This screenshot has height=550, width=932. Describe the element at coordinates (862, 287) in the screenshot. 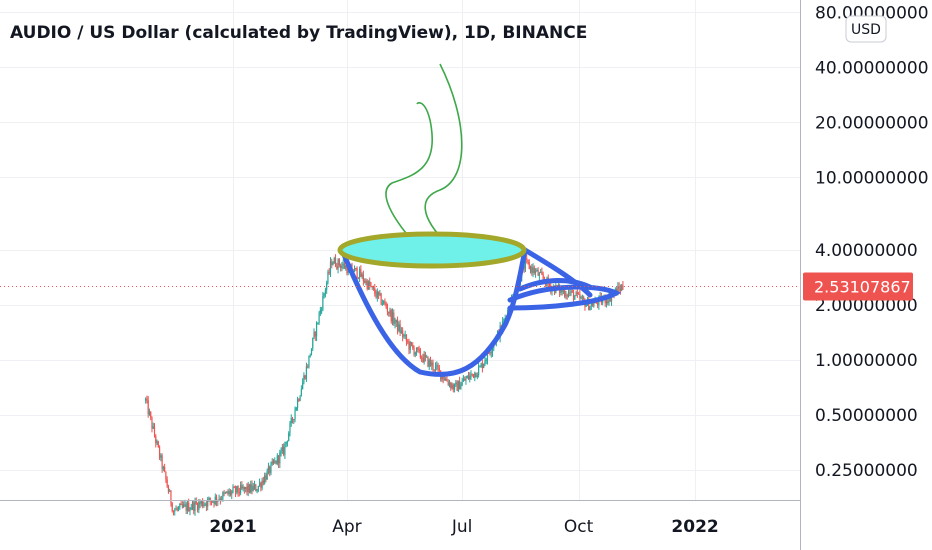

I see `last-price-label-text: 2.53107867` at that location.